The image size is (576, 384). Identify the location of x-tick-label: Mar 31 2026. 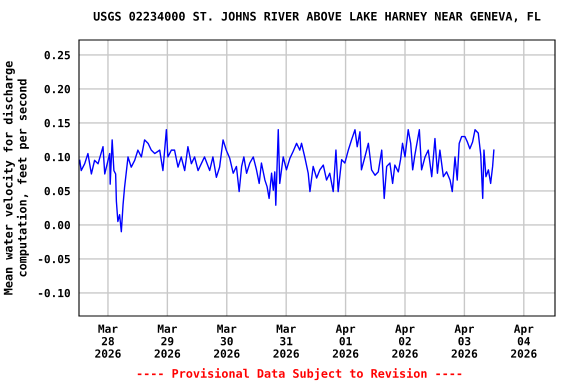
(286, 341).